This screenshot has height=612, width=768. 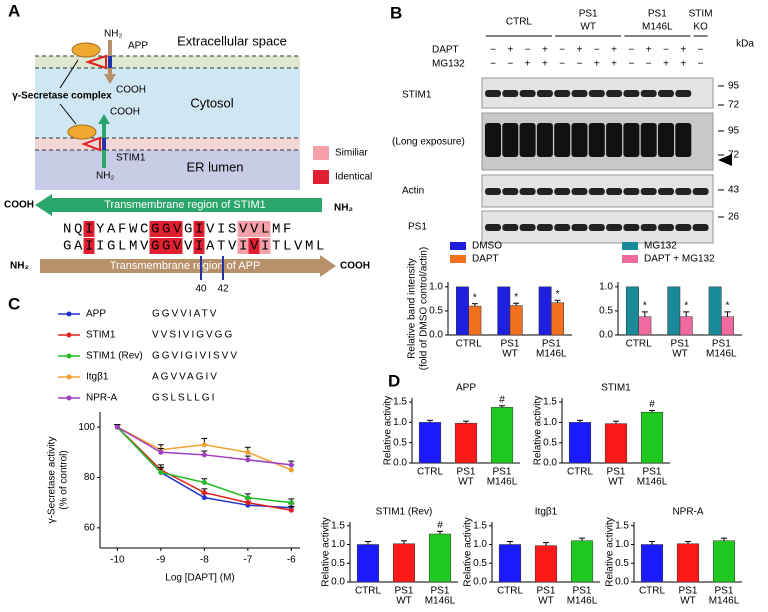 I want to click on panel-label: A, so click(x=14, y=10).